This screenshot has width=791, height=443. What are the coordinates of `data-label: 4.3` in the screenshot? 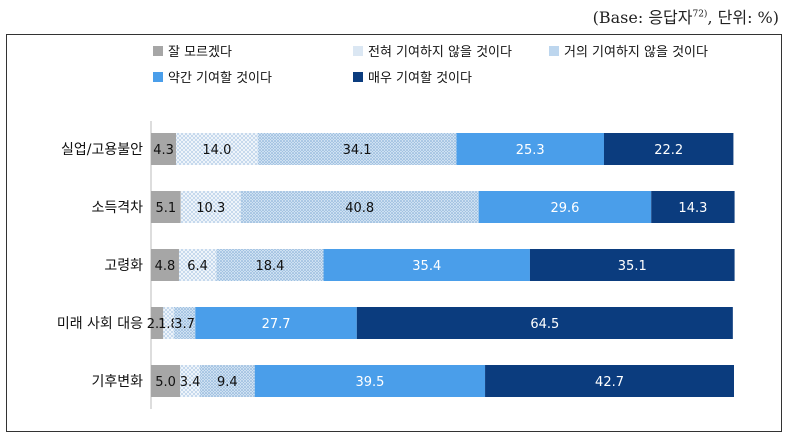 It's located at (163, 150).